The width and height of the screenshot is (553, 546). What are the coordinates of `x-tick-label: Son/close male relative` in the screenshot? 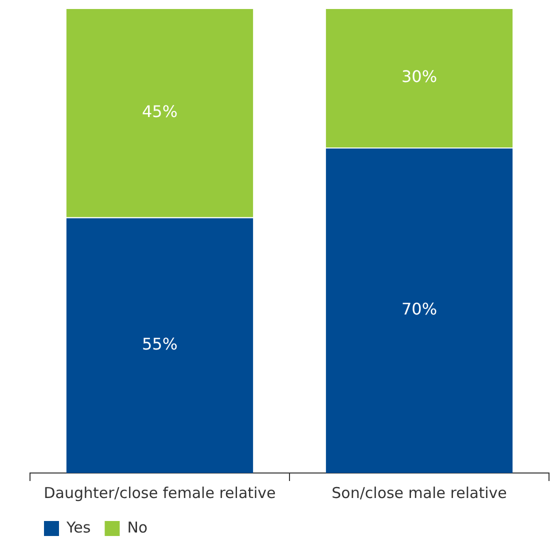 It's located at (419, 493).